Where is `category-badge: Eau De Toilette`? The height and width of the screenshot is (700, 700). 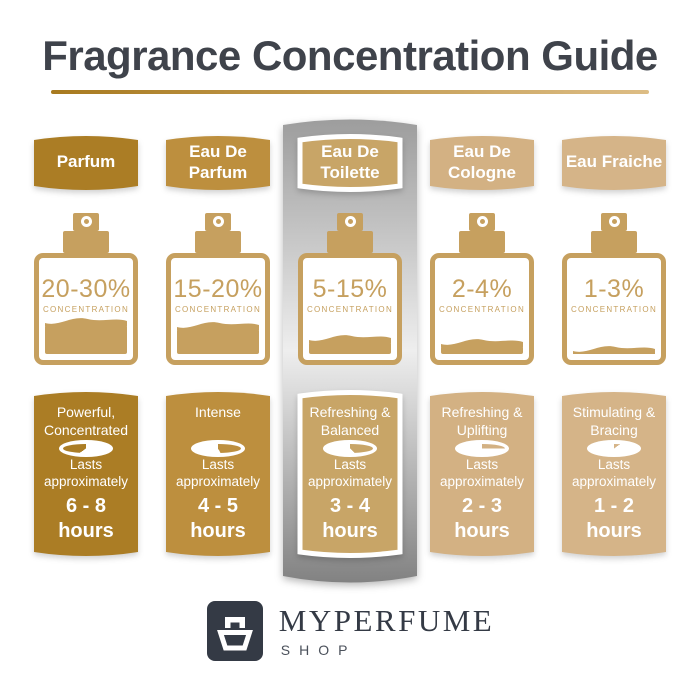 category-badge: Eau De Toilette is located at coordinates (350, 163).